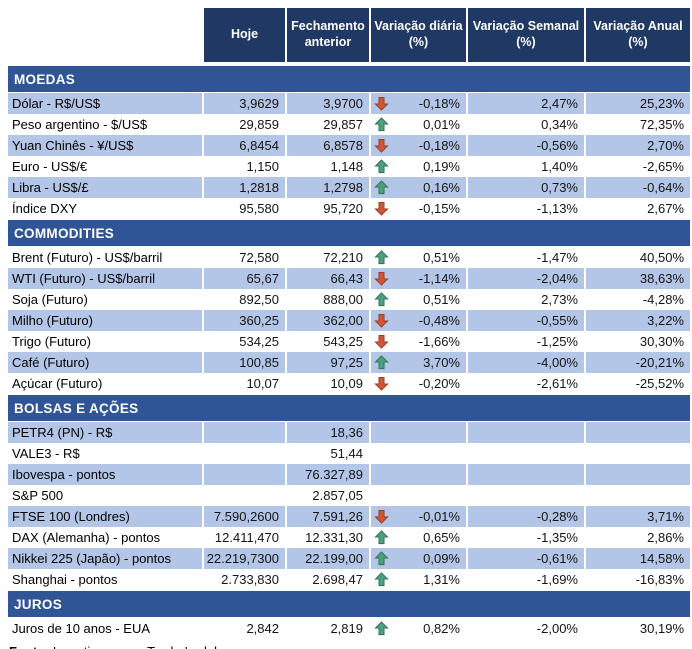 Image resolution: width=692 pixels, height=649 pixels. Describe the element at coordinates (244, 628) in the screenshot. I see `hoje-value: 2,842` at that location.